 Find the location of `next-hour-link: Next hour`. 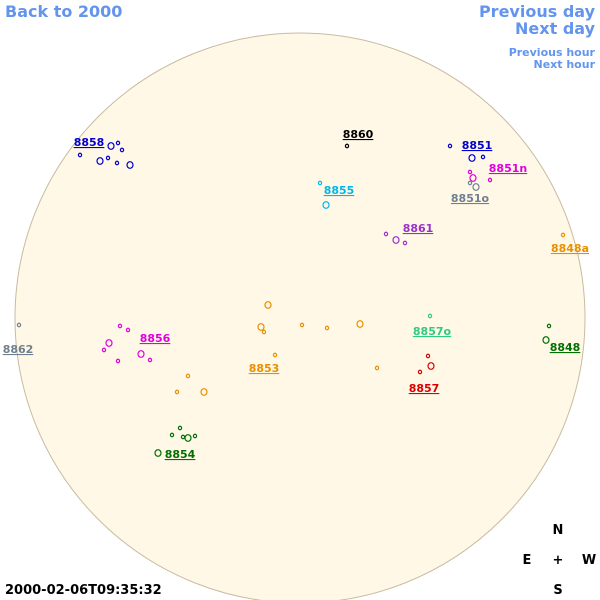

next-hour-link: Next hour is located at coordinates (565, 64).